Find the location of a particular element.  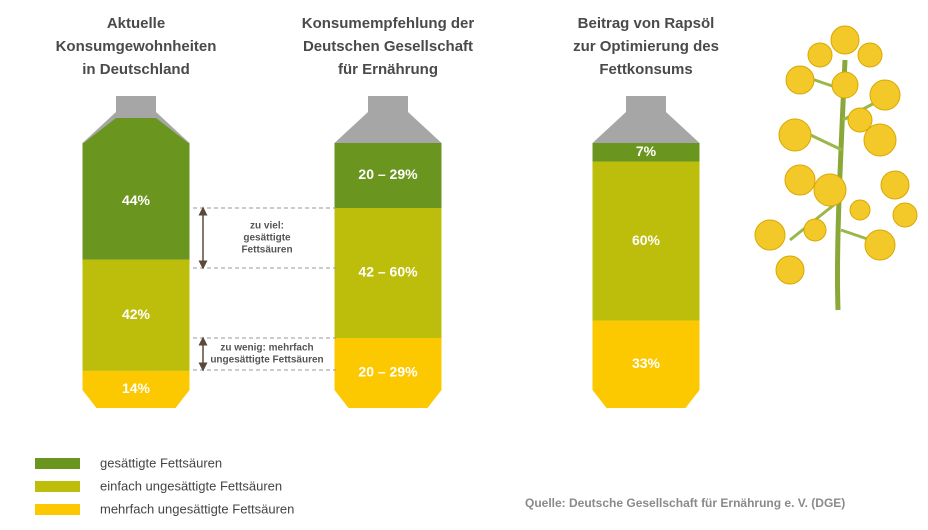

segment-label: 14% is located at coordinates (136, 388).